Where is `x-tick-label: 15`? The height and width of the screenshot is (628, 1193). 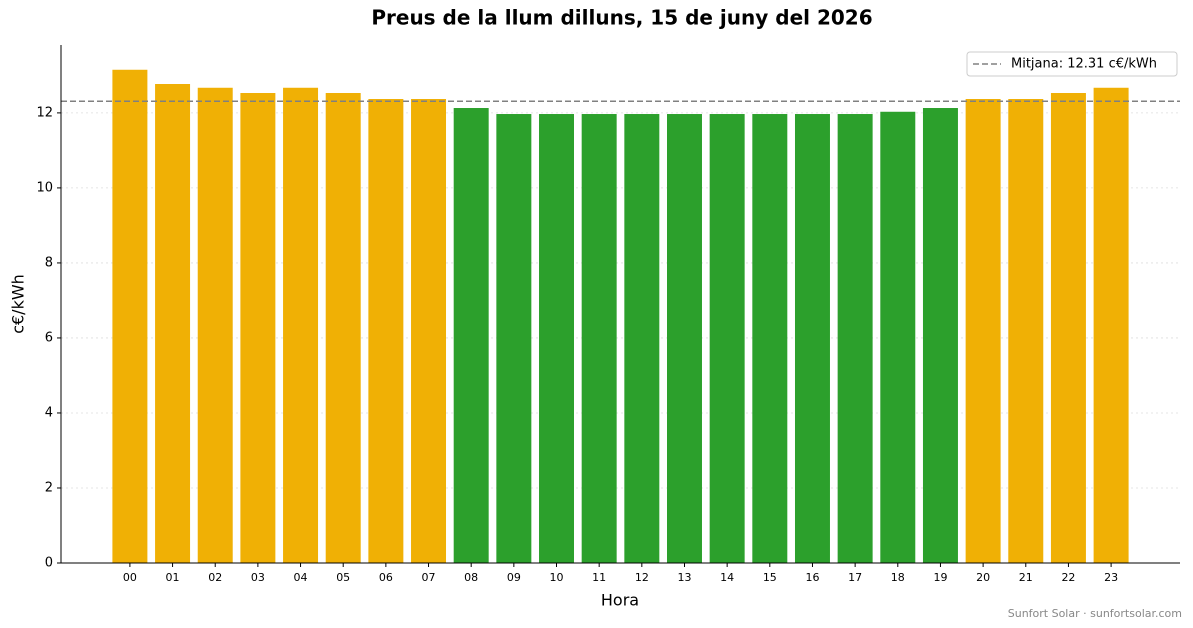 x-tick-label: 15 is located at coordinates (770, 577).